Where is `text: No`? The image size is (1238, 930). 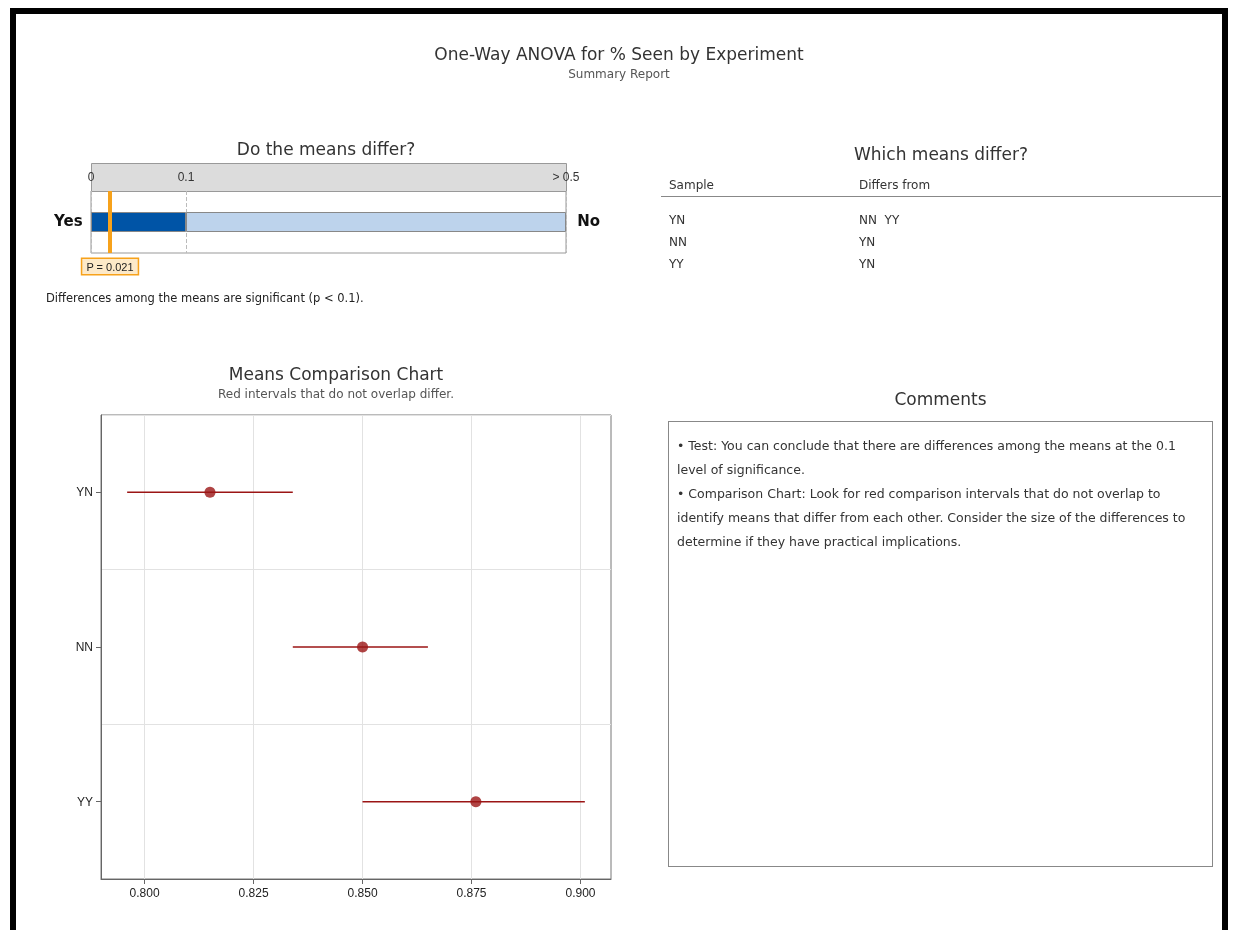
text: No is located at coordinates (588, 220).